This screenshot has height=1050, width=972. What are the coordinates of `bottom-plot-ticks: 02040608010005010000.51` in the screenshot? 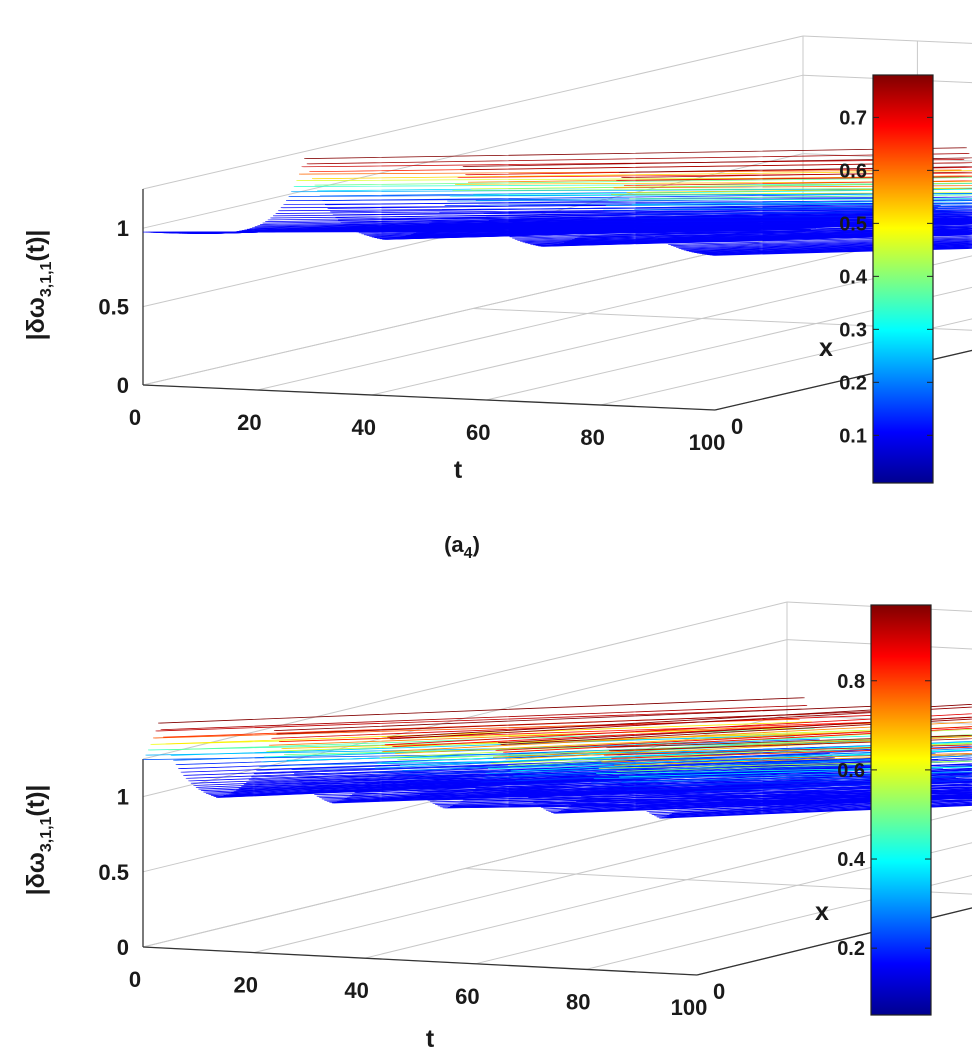 It's located at (411, 902).